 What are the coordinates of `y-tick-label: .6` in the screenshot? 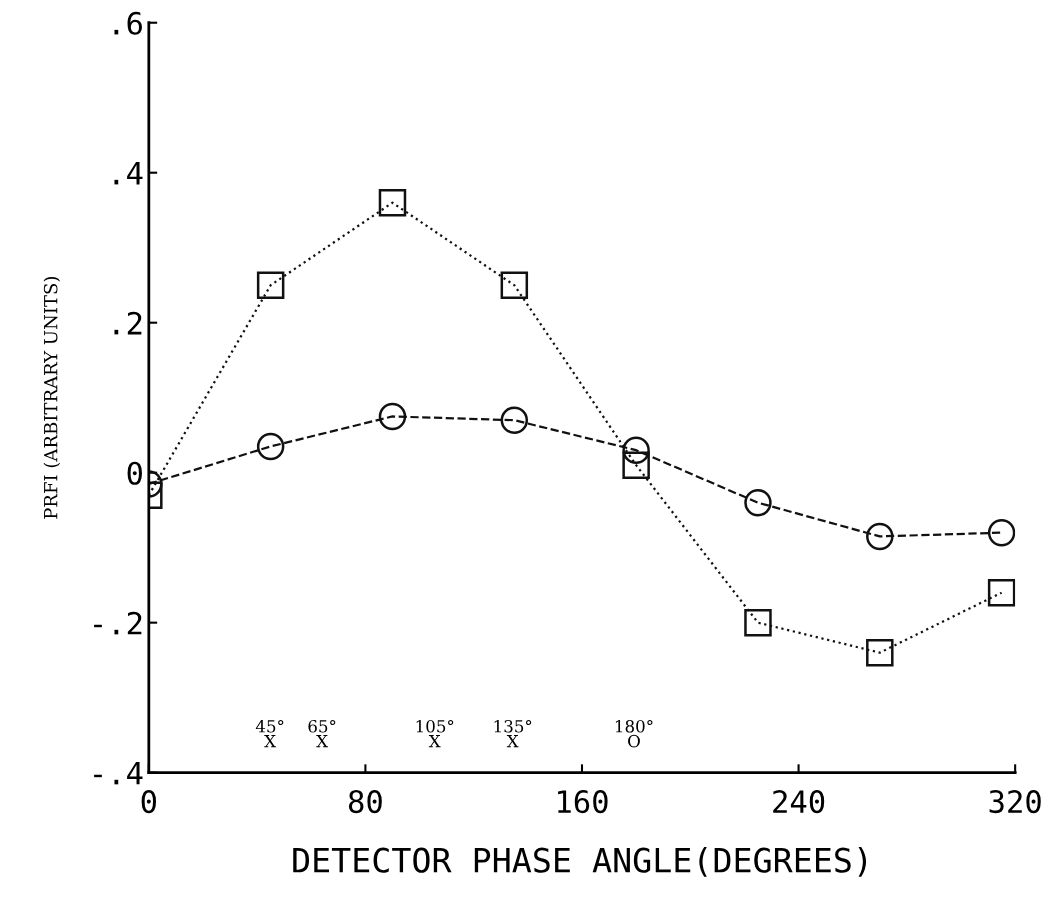 It's located at (128, 23).